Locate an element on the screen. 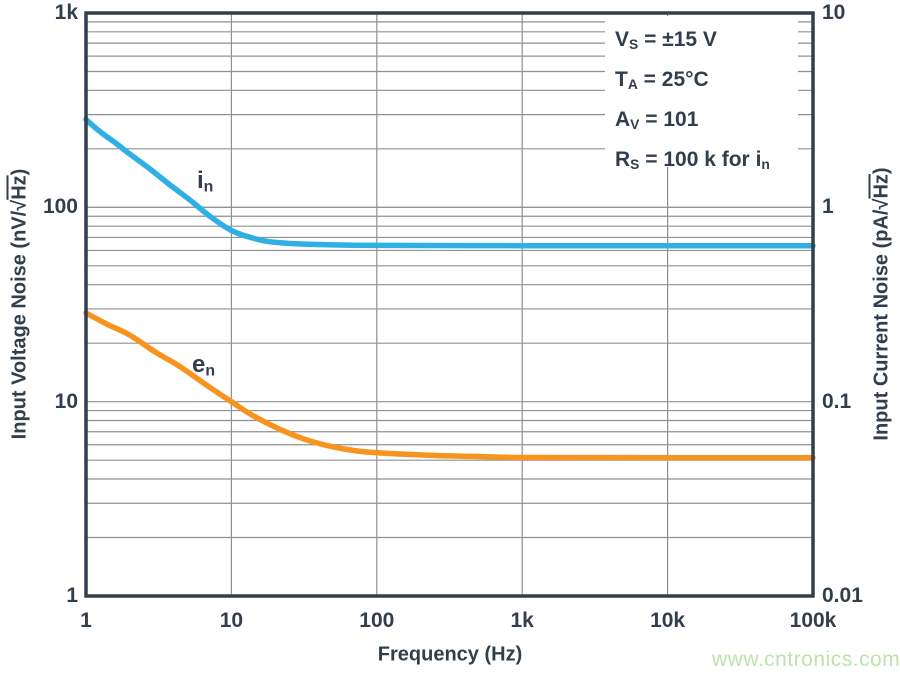 This screenshot has width=900, height=676. curve-label-en: en is located at coordinates (203, 365).